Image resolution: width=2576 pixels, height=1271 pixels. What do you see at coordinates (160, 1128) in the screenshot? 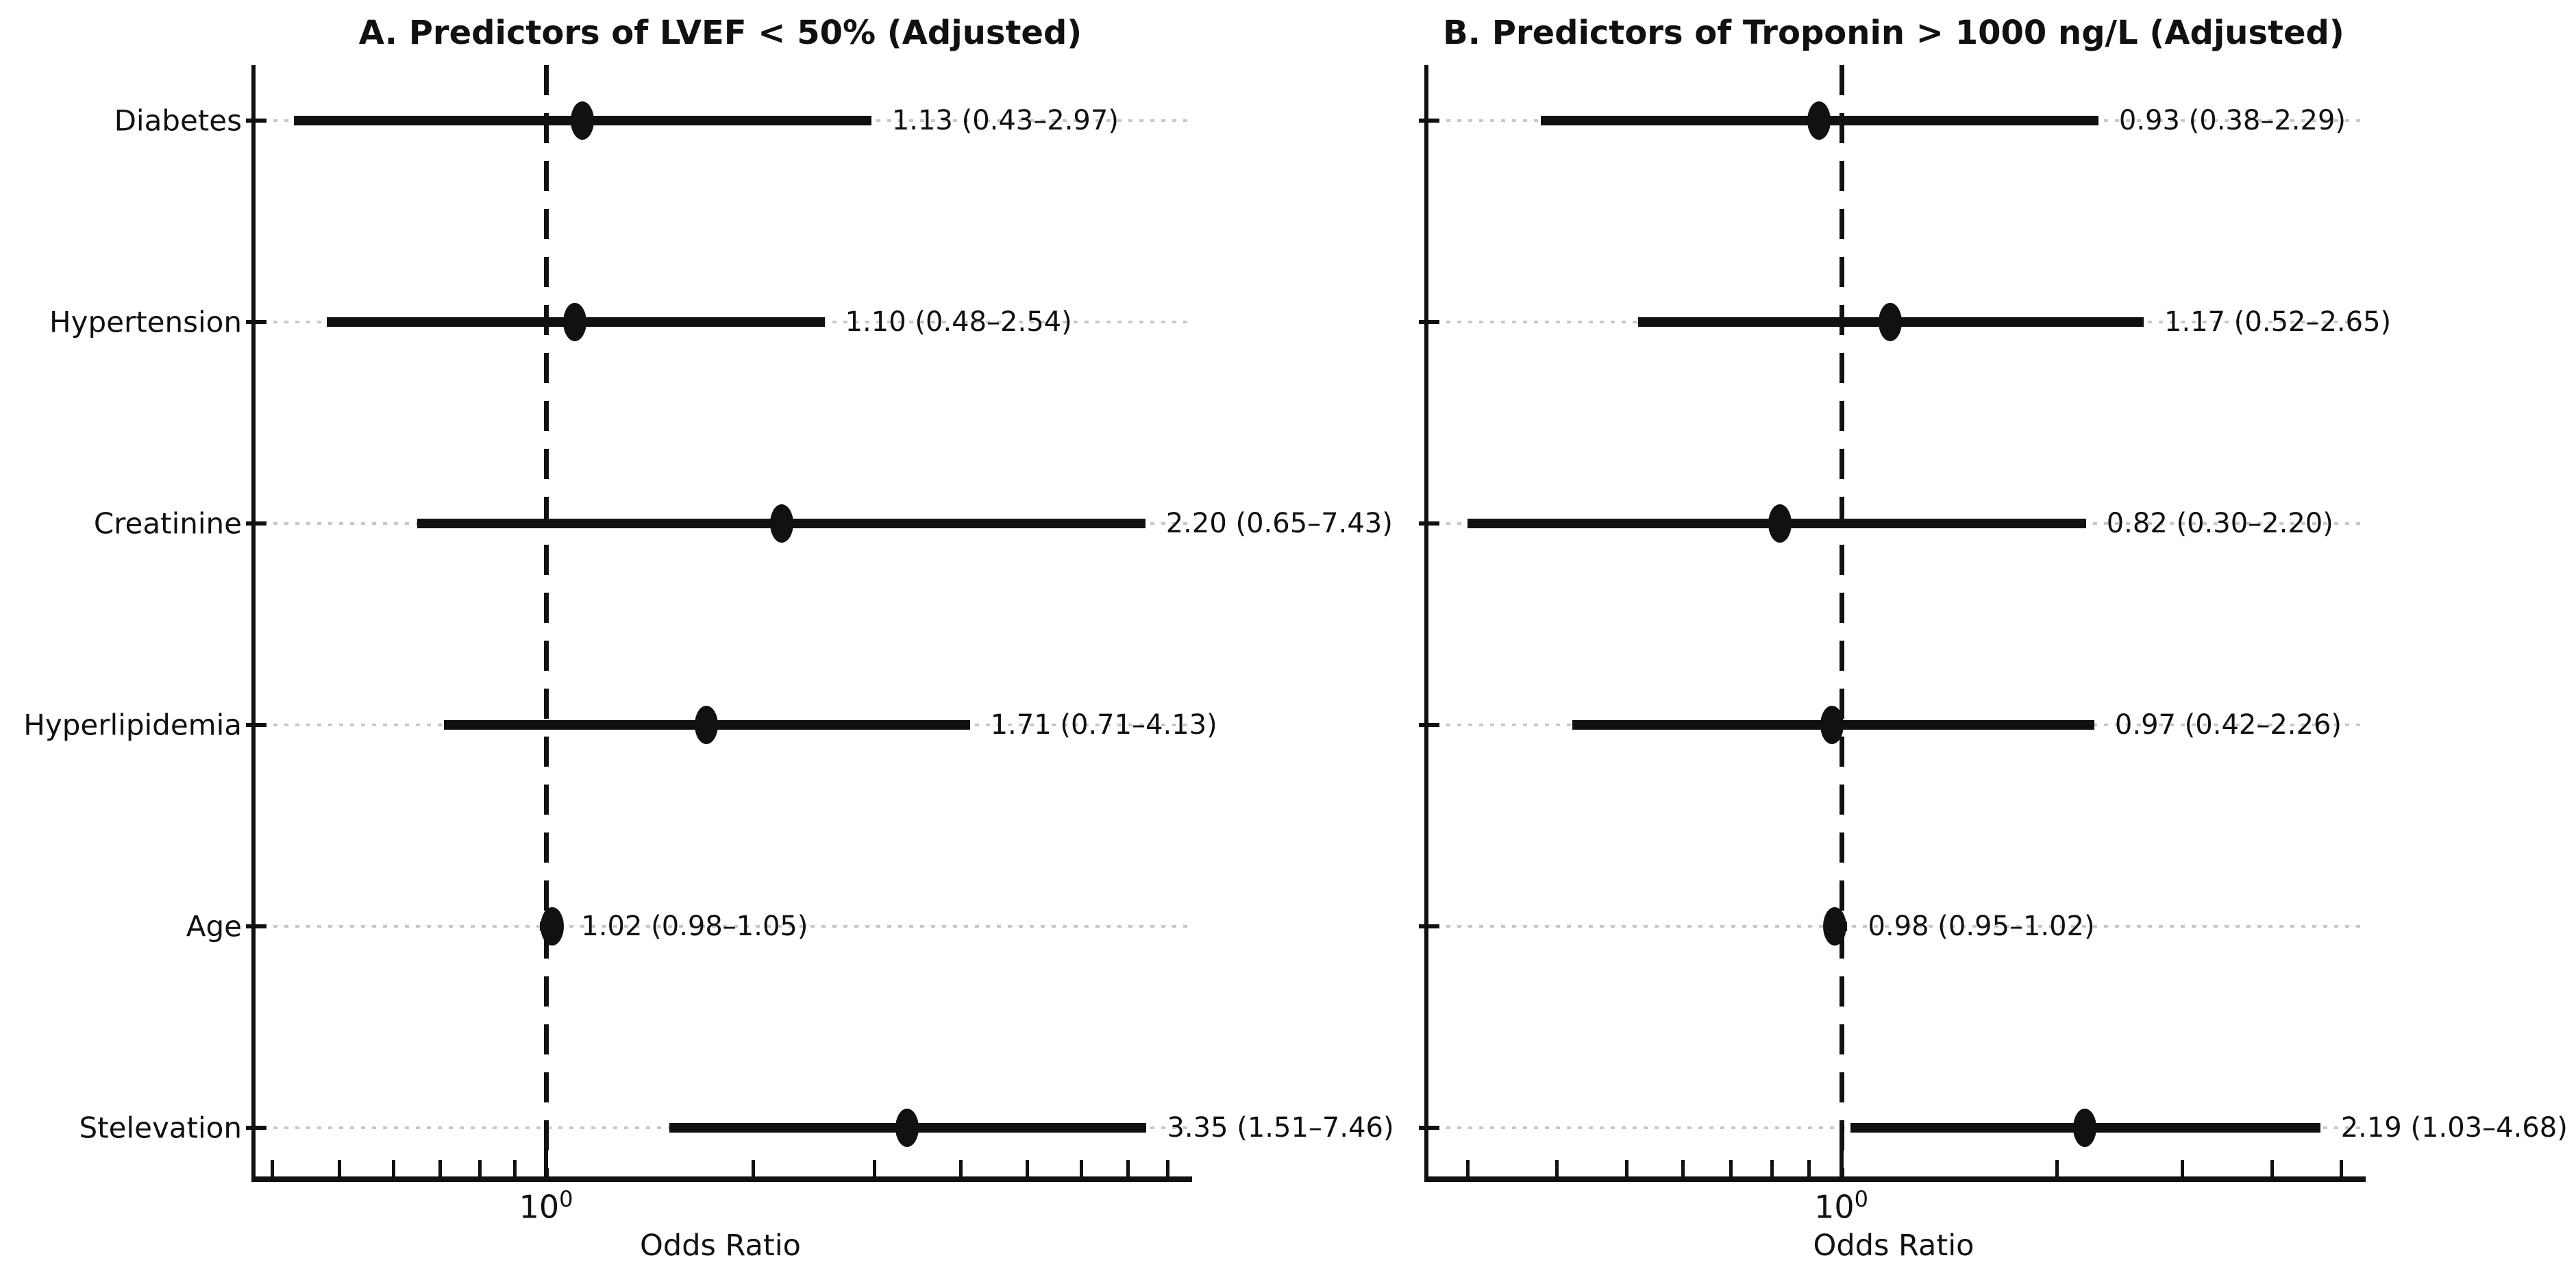
I see `row-label: Stelevation` at bounding box center [160, 1128].